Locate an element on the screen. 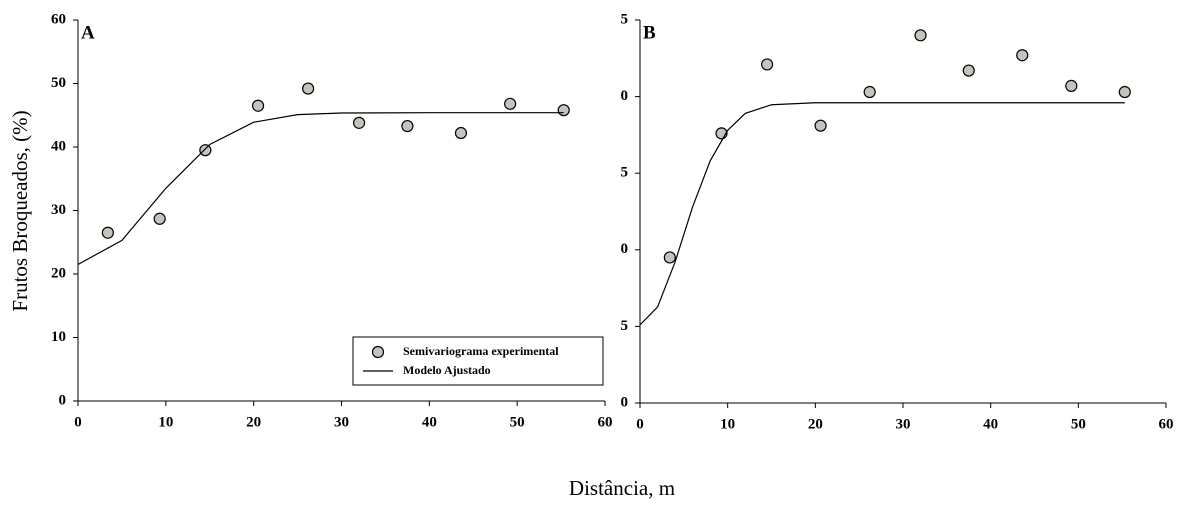 This screenshot has width=1182, height=506. y-axis-title: Frutos Broqueados, (%) is located at coordinates (20, 210).